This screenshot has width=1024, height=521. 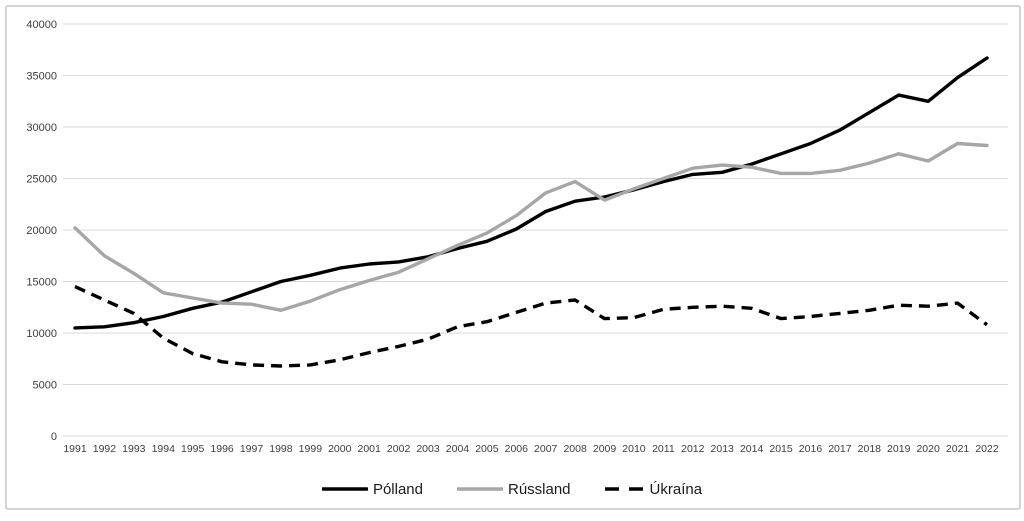 What do you see at coordinates (605, 449) in the screenshot?
I see `x-axis-tick-label: 2009` at bounding box center [605, 449].